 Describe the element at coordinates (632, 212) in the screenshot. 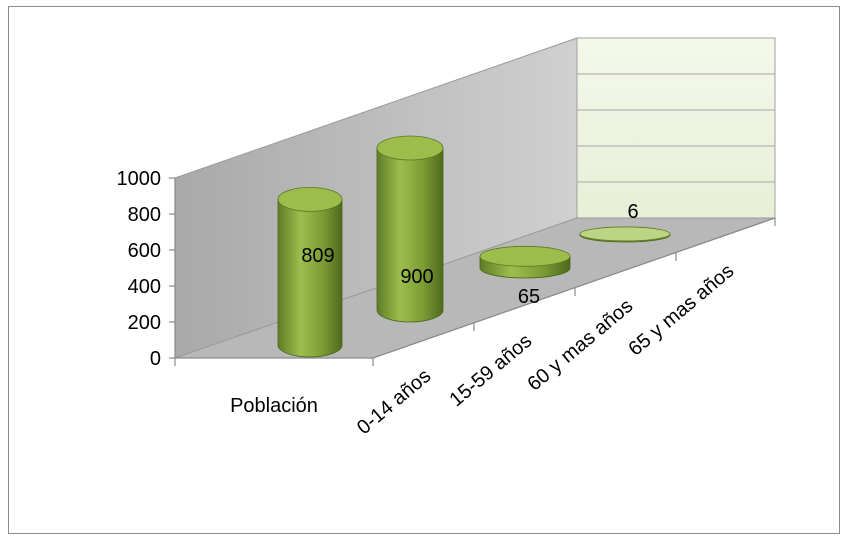

I see `data-label: 6` at that location.